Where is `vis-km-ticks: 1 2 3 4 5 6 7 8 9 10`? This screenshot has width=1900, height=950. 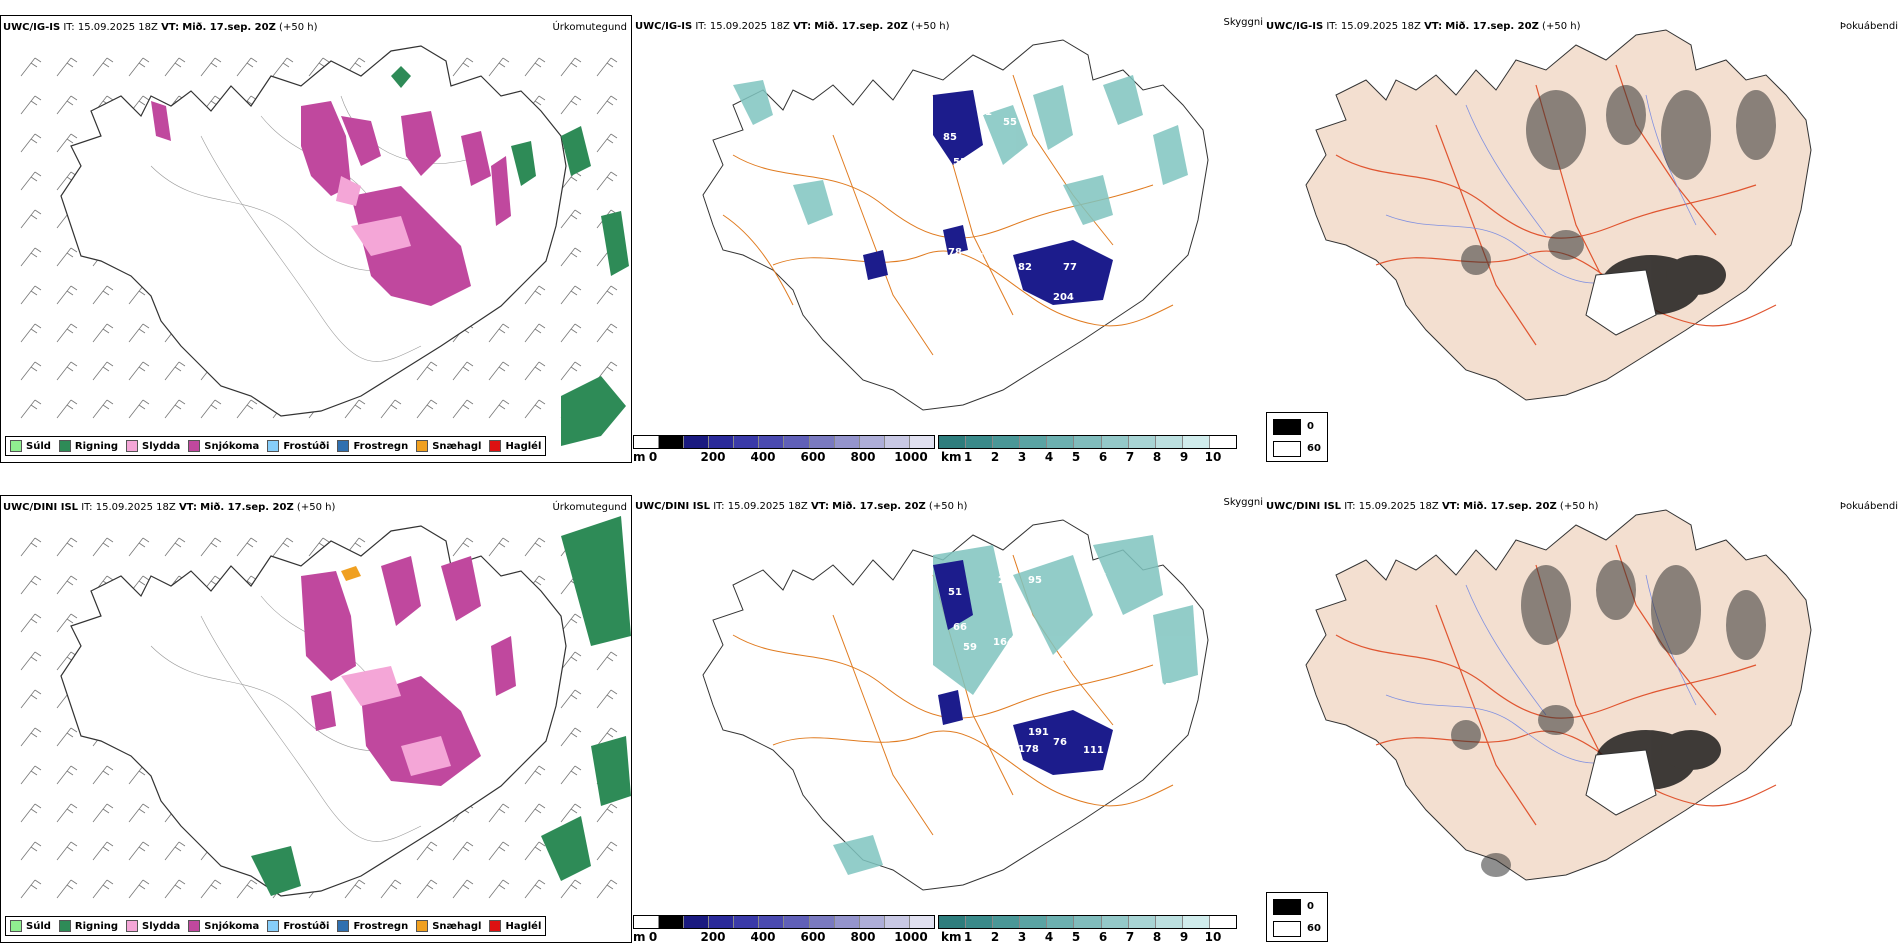 vis-km-ticks: 1 2 3 4 5 6 7 8 9 10 is located at coordinates (1086, 456).